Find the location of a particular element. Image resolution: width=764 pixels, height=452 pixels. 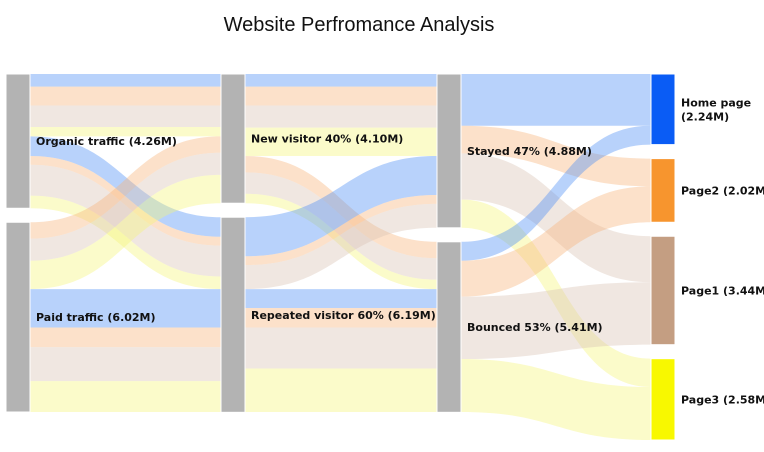

node-label-repeat: Repeated visitor 60% (6.19M) is located at coordinates (343, 315).